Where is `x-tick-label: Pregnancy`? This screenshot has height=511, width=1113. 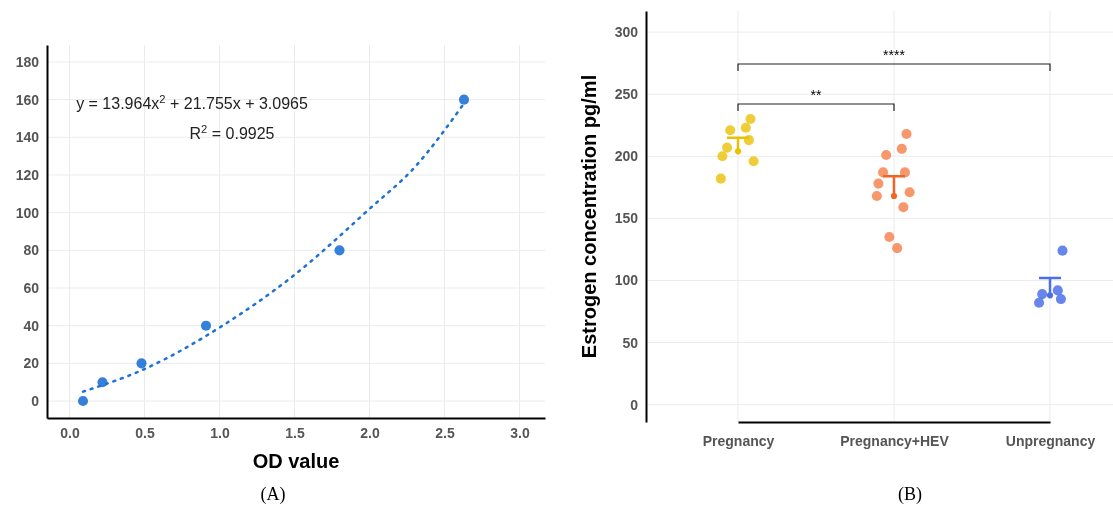 x-tick-label: Pregnancy is located at coordinates (738, 440).